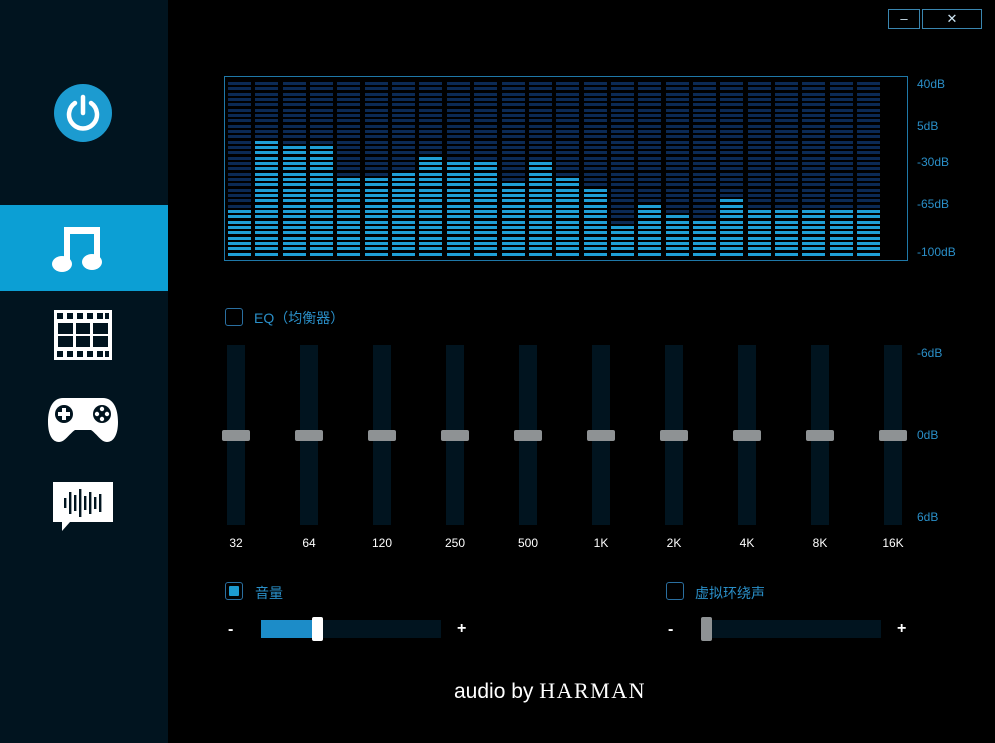 This screenshot has height=743, width=995. Describe the element at coordinates (351, 629) in the screenshot. I see `volume-slider` at that location.